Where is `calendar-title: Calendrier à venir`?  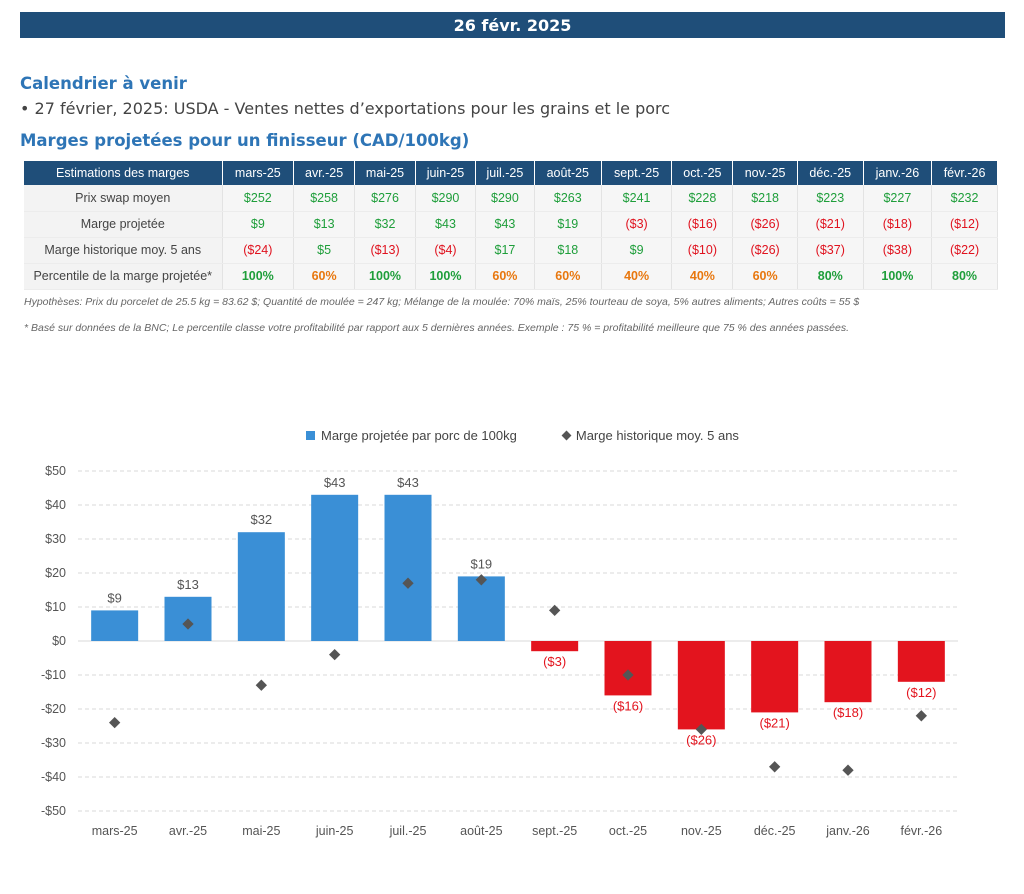
calendar-title: Calendrier à venir is located at coordinates (103, 83).